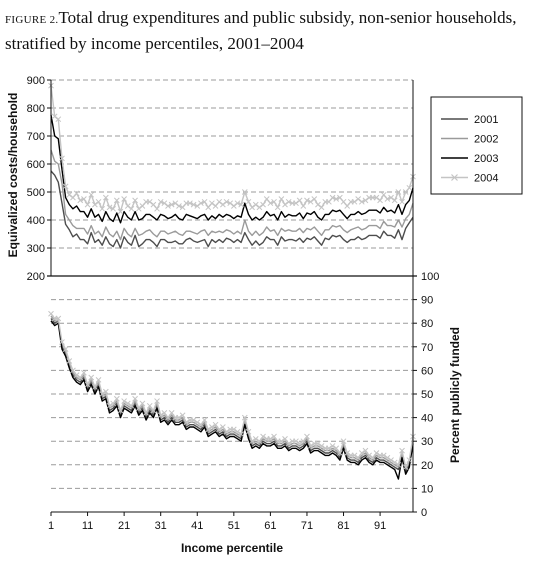 Image resolution: width=560 pixels, height=561 pixels. I want to click on figure-label: FIGURE 2., so click(32, 20).